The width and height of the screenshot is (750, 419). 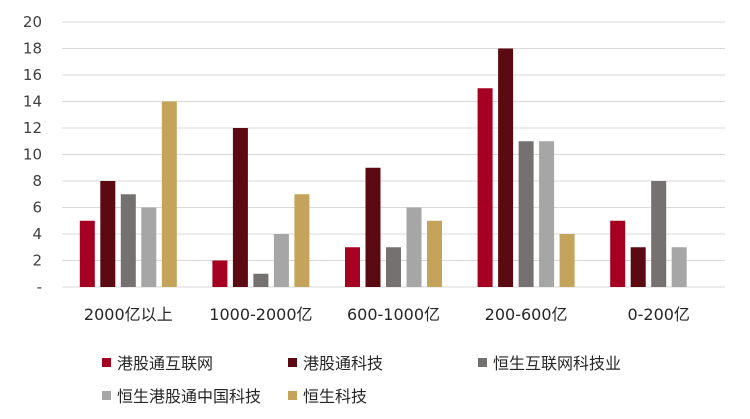 I want to click on y-axis-ticks: - 2 4 6 8 10 12 14 16 18 20, so click(x=32, y=154).